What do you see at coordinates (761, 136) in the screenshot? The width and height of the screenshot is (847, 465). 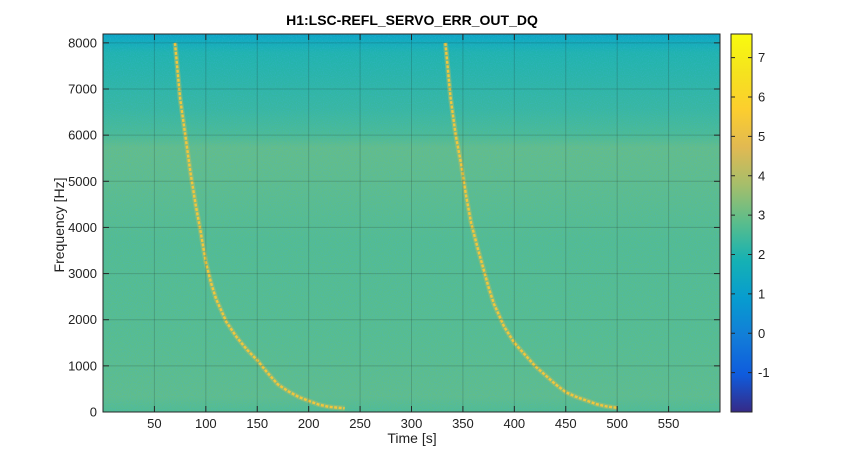 I see `colorbar-tick-label: 5` at bounding box center [761, 136].